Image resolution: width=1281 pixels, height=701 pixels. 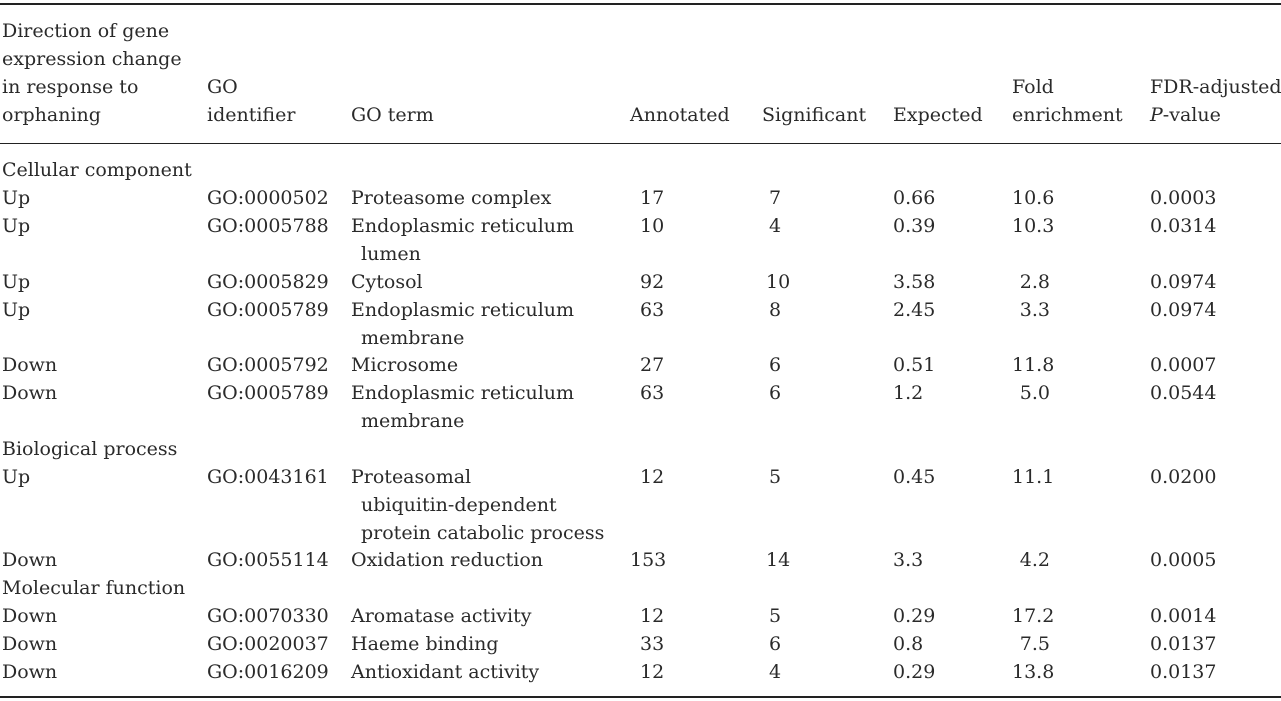 I want to click on cell-annotated: 92, so click(x=652, y=282).